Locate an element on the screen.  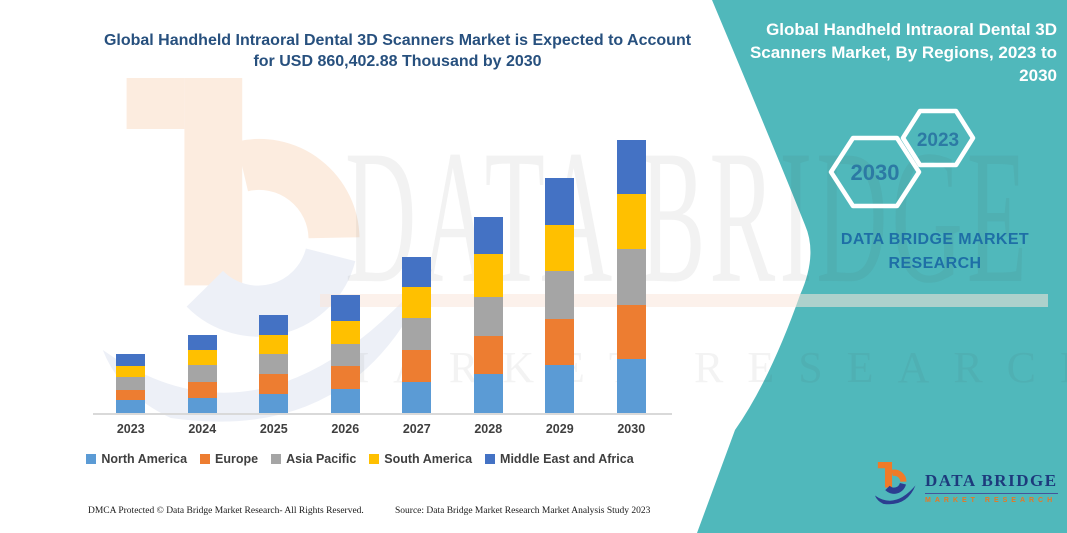
right-panel-title-line2: Scanners Market, By Regions, 2023 to is located at coordinates (903, 52).